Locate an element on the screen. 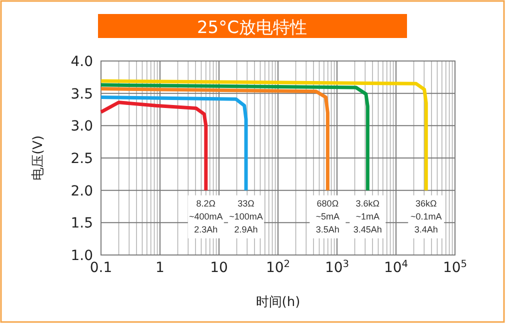 Image resolution: width=506 pixels, height=324 pixels. series-label: 3.6kΩ ~1mA 3.45Ah is located at coordinates (367, 216).